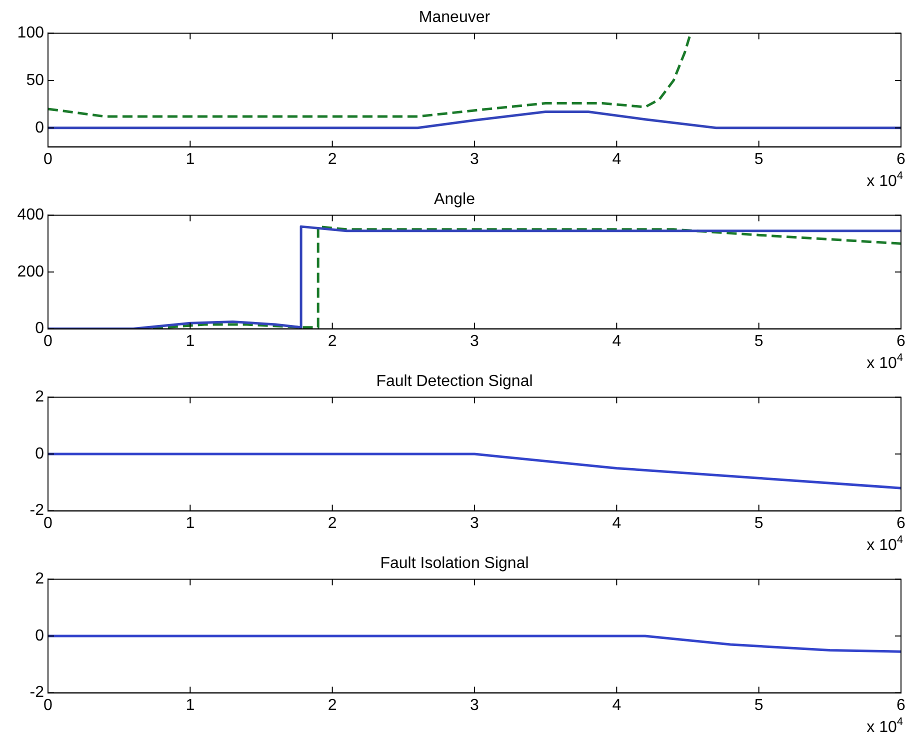 The width and height of the screenshot is (919, 745). What do you see at coordinates (455, 199) in the screenshot?
I see `chart-title: Angle` at bounding box center [455, 199].